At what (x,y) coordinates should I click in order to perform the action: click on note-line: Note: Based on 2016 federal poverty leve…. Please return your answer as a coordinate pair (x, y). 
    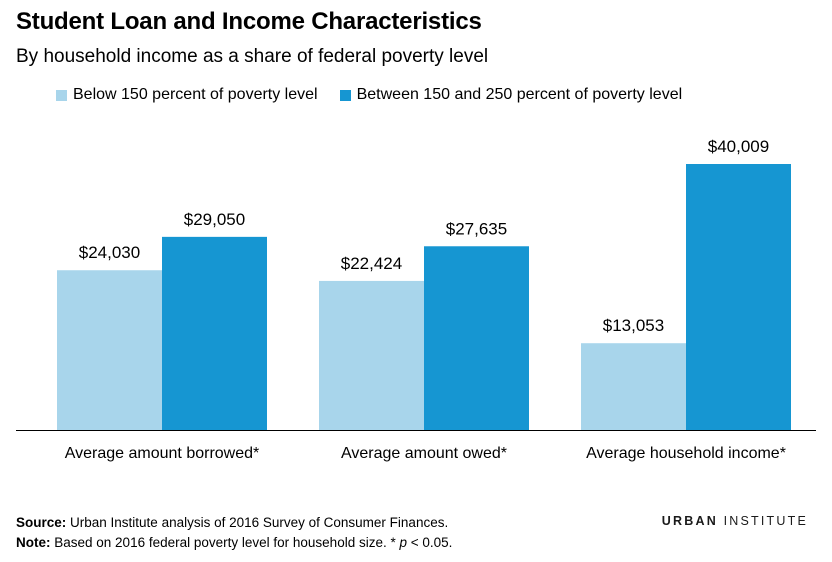
    Looking at the image, I should click on (234, 543).